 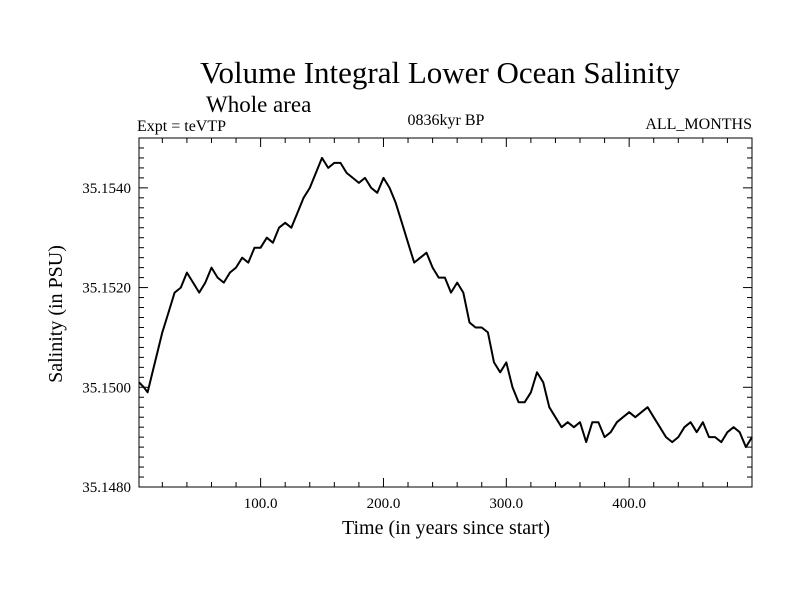 I want to click on months-label: ALL_MONTHS, so click(x=698, y=124).